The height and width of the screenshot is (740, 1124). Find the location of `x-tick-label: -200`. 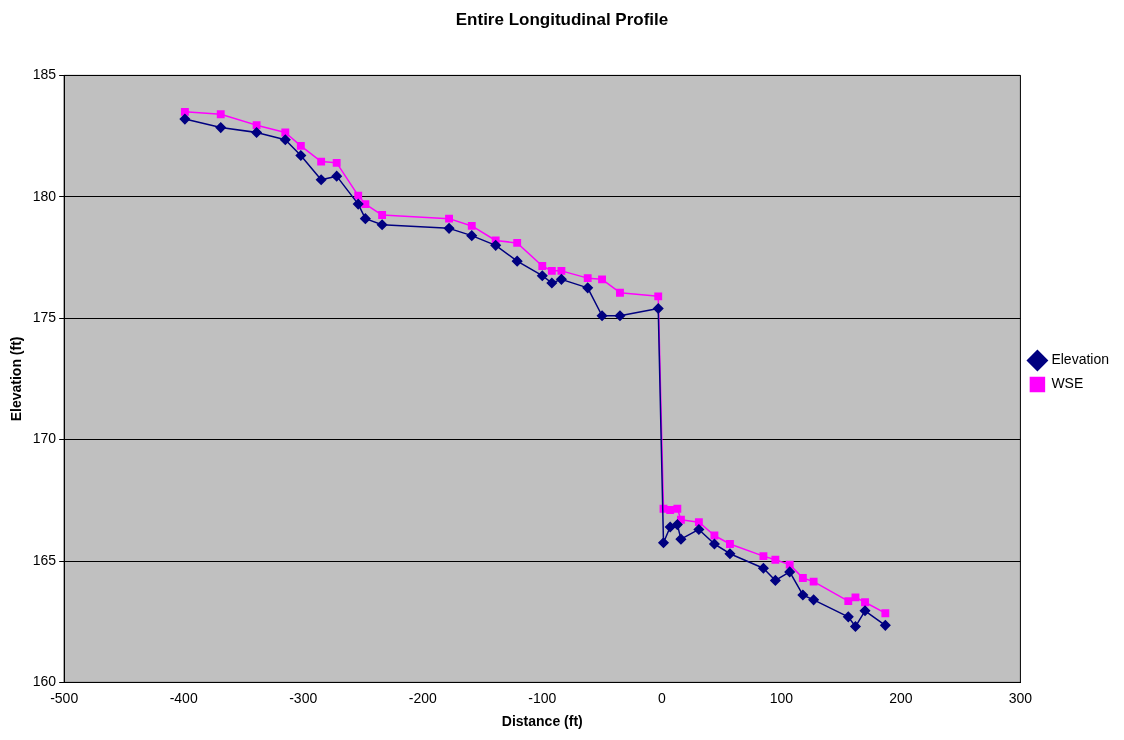

x-tick-label: -200 is located at coordinates (422, 697).